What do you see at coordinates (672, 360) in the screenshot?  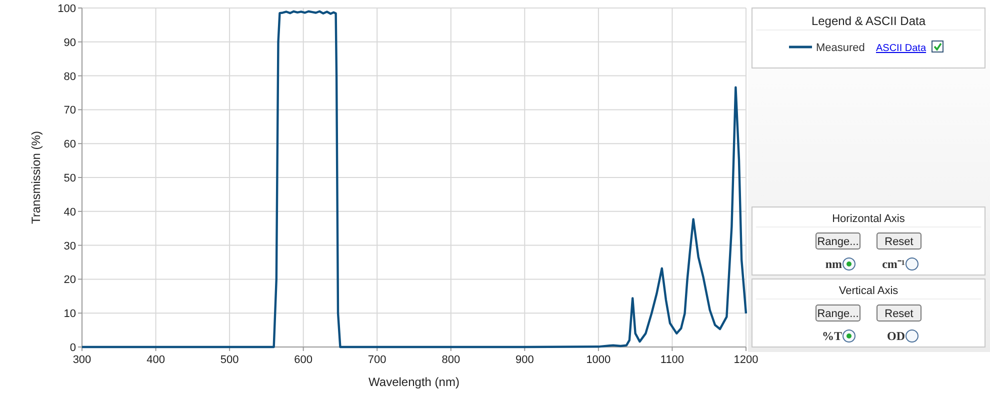 I see `x-tick-label: 1100` at bounding box center [672, 360].